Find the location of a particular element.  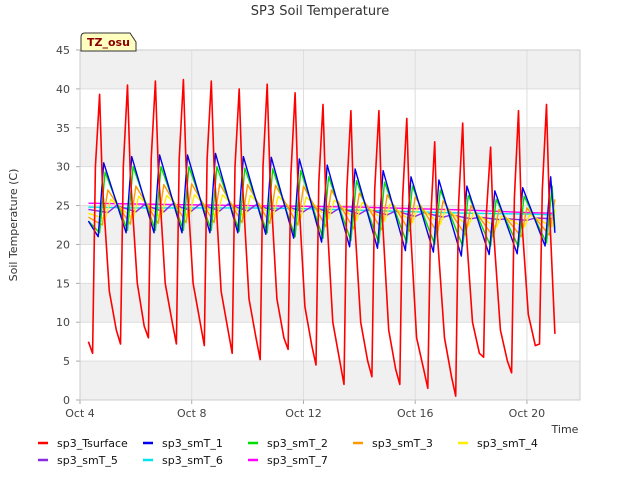

y-tick-label: 35 is located at coordinates (63, 128).